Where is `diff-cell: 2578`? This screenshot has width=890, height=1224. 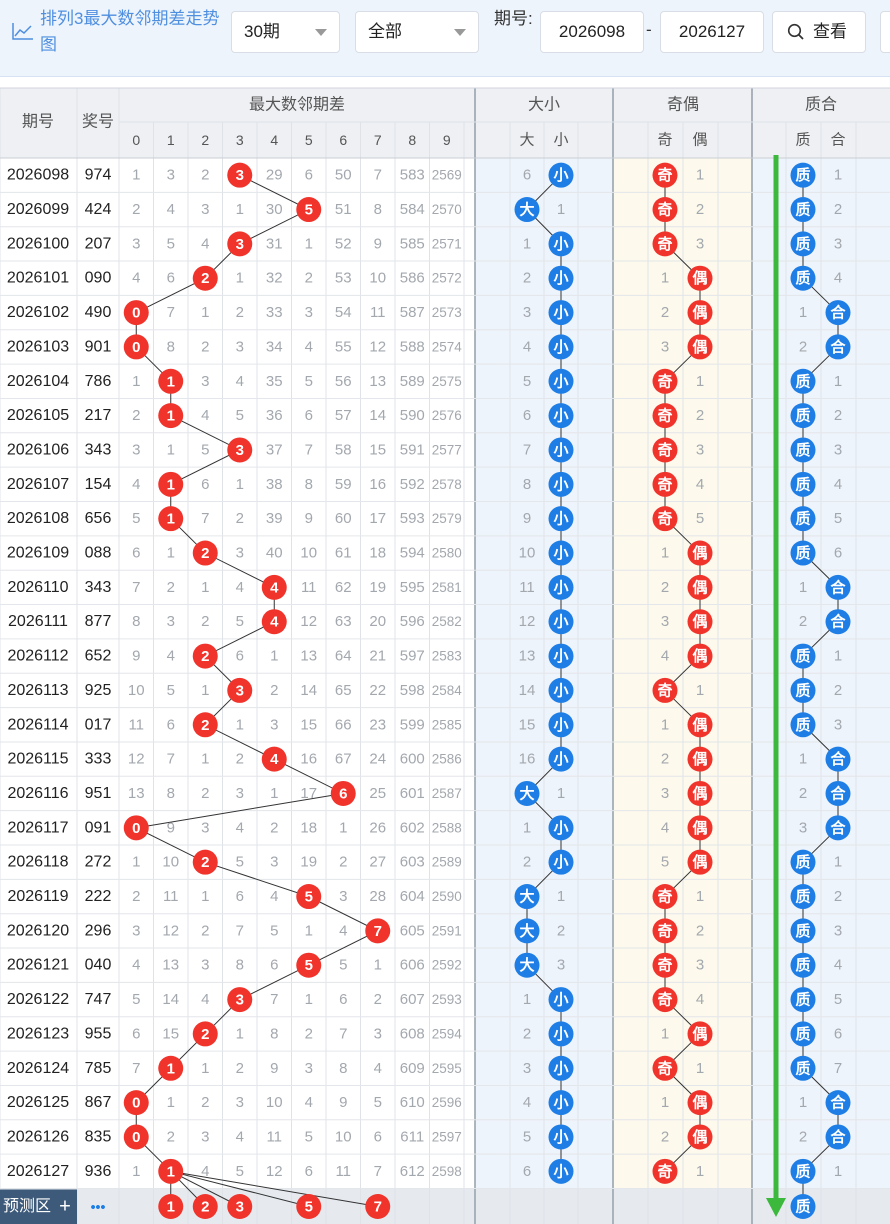
diff-cell: 2578 is located at coordinates (447, 484).